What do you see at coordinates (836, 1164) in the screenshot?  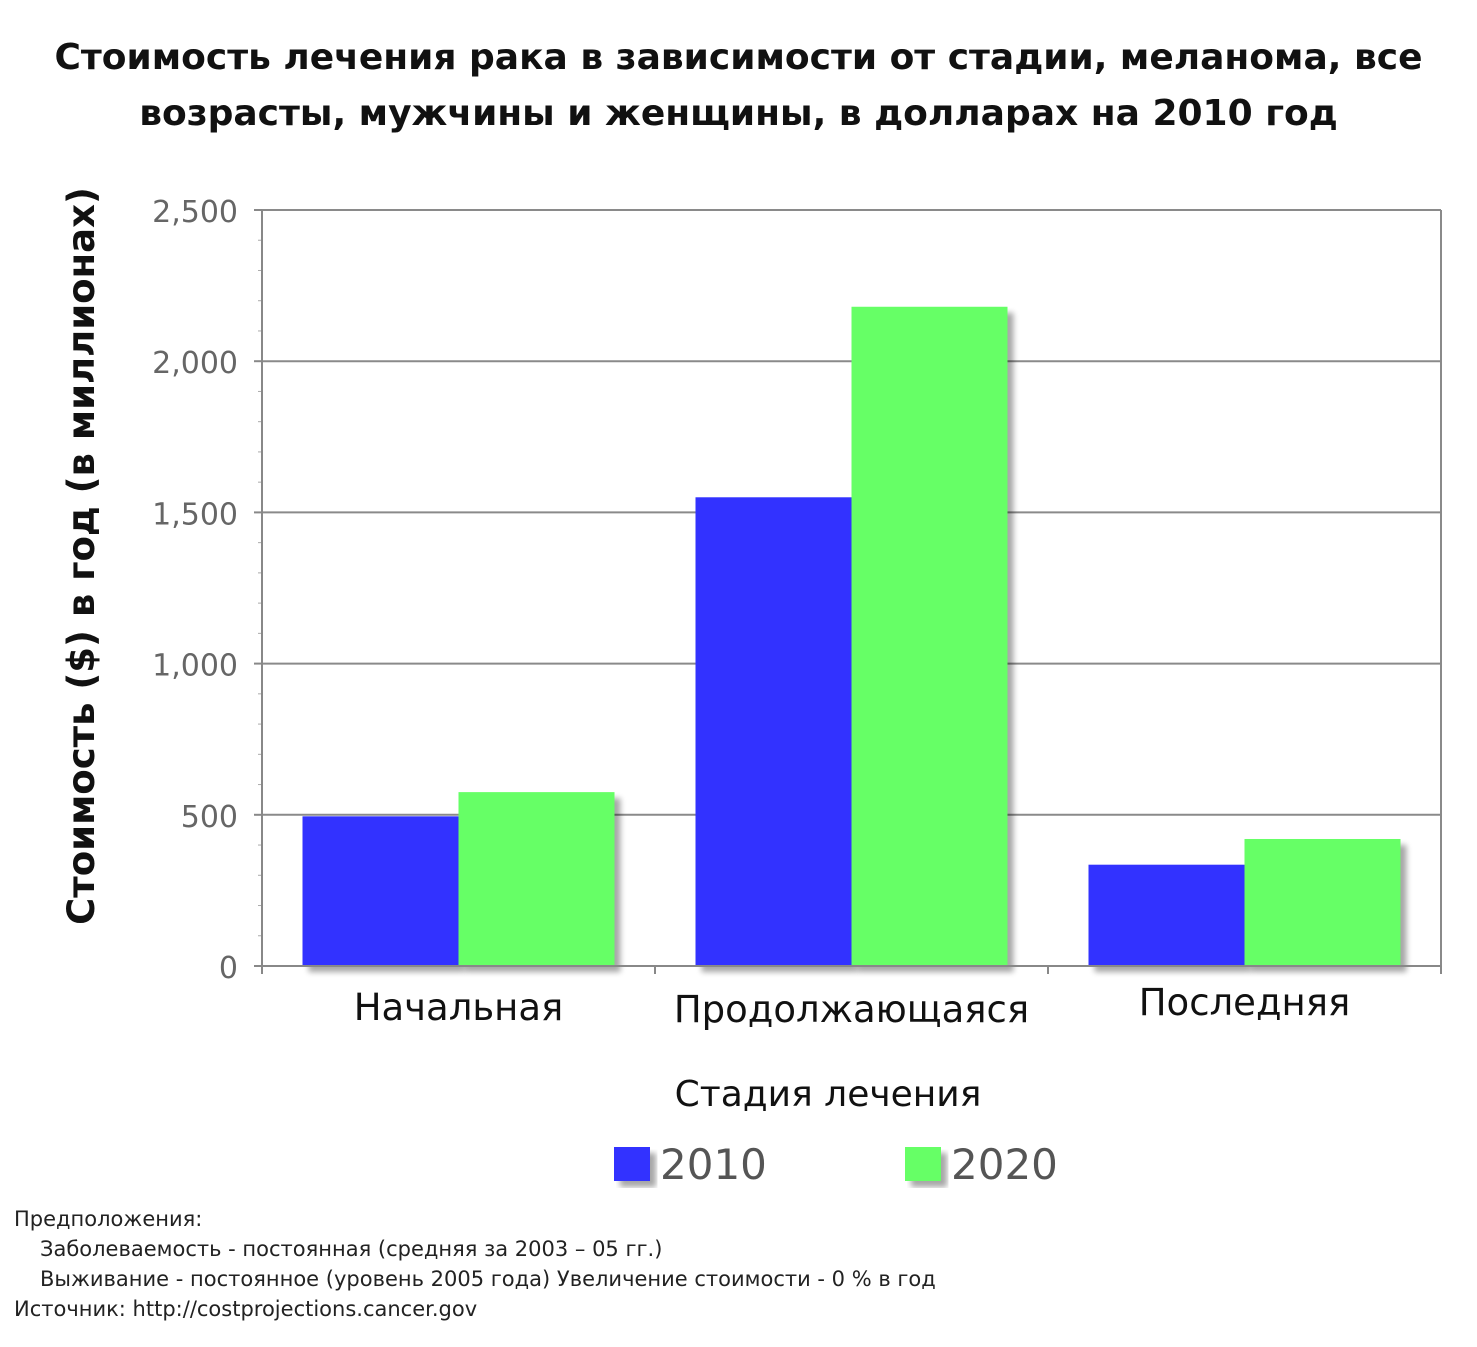 I see `legend: 2010 2020` at bounding box center [836, 1164].